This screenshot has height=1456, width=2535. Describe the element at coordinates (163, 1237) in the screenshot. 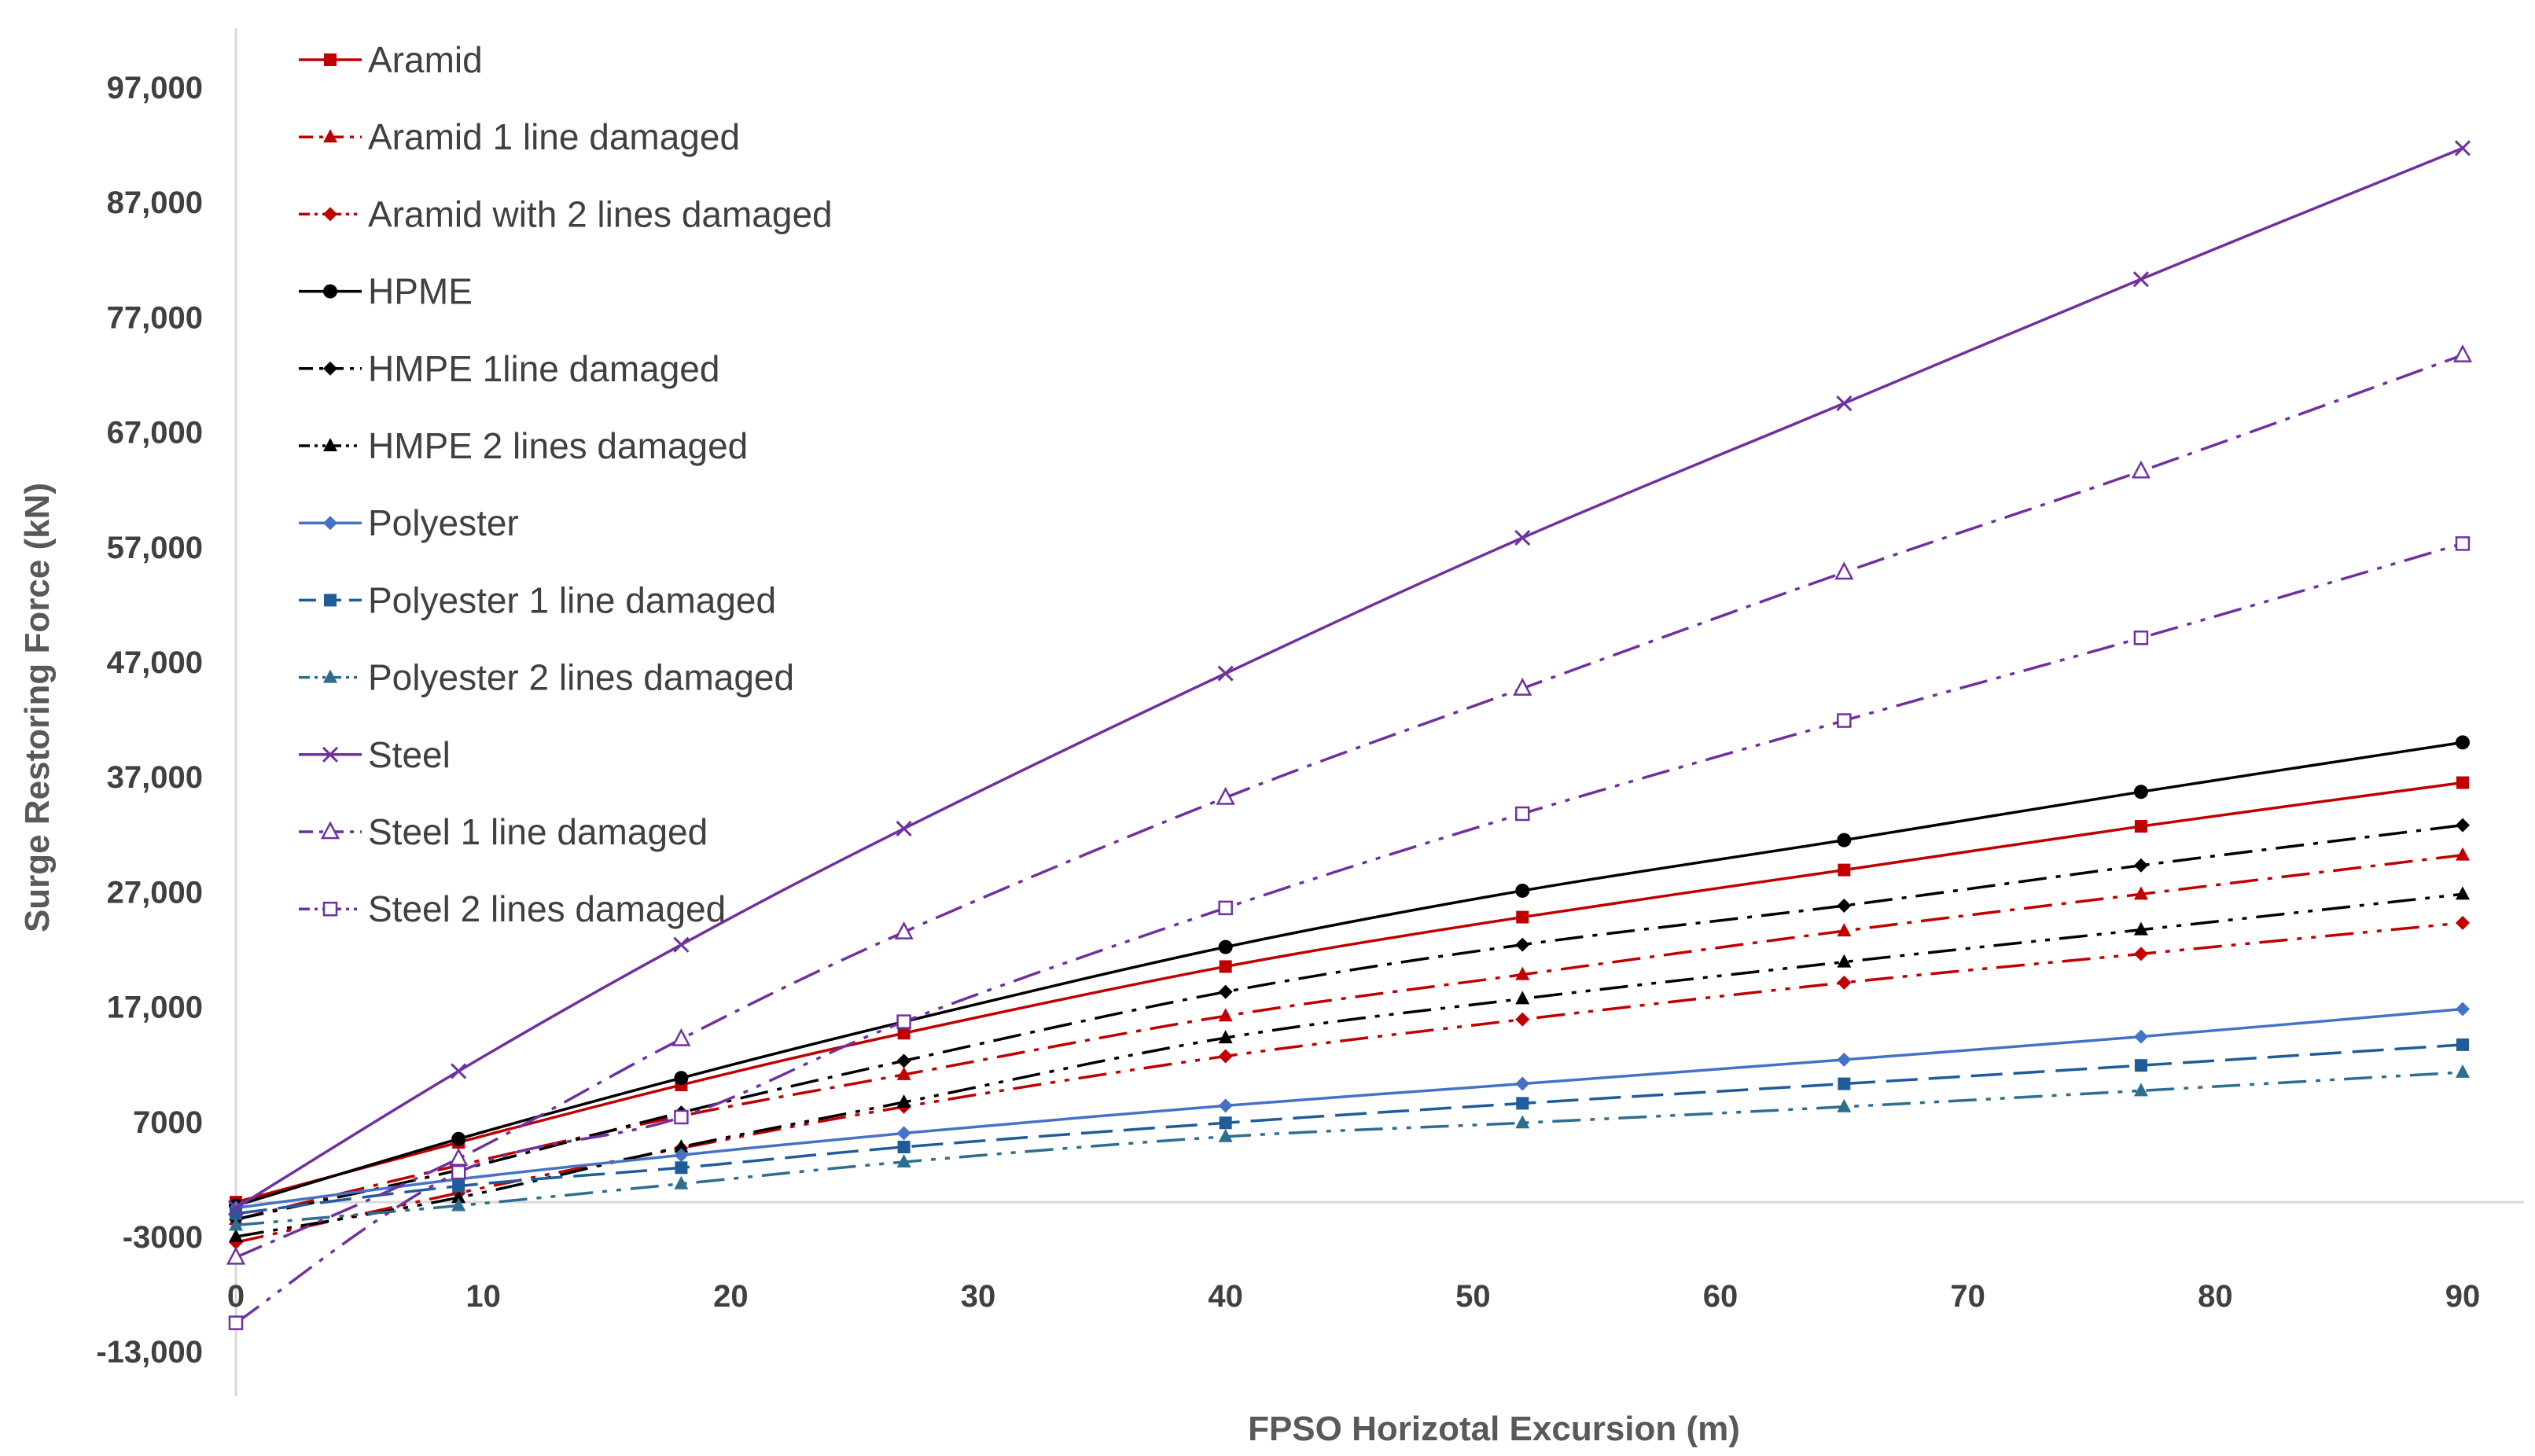

I see `y-tick-label: -3000` at that location.